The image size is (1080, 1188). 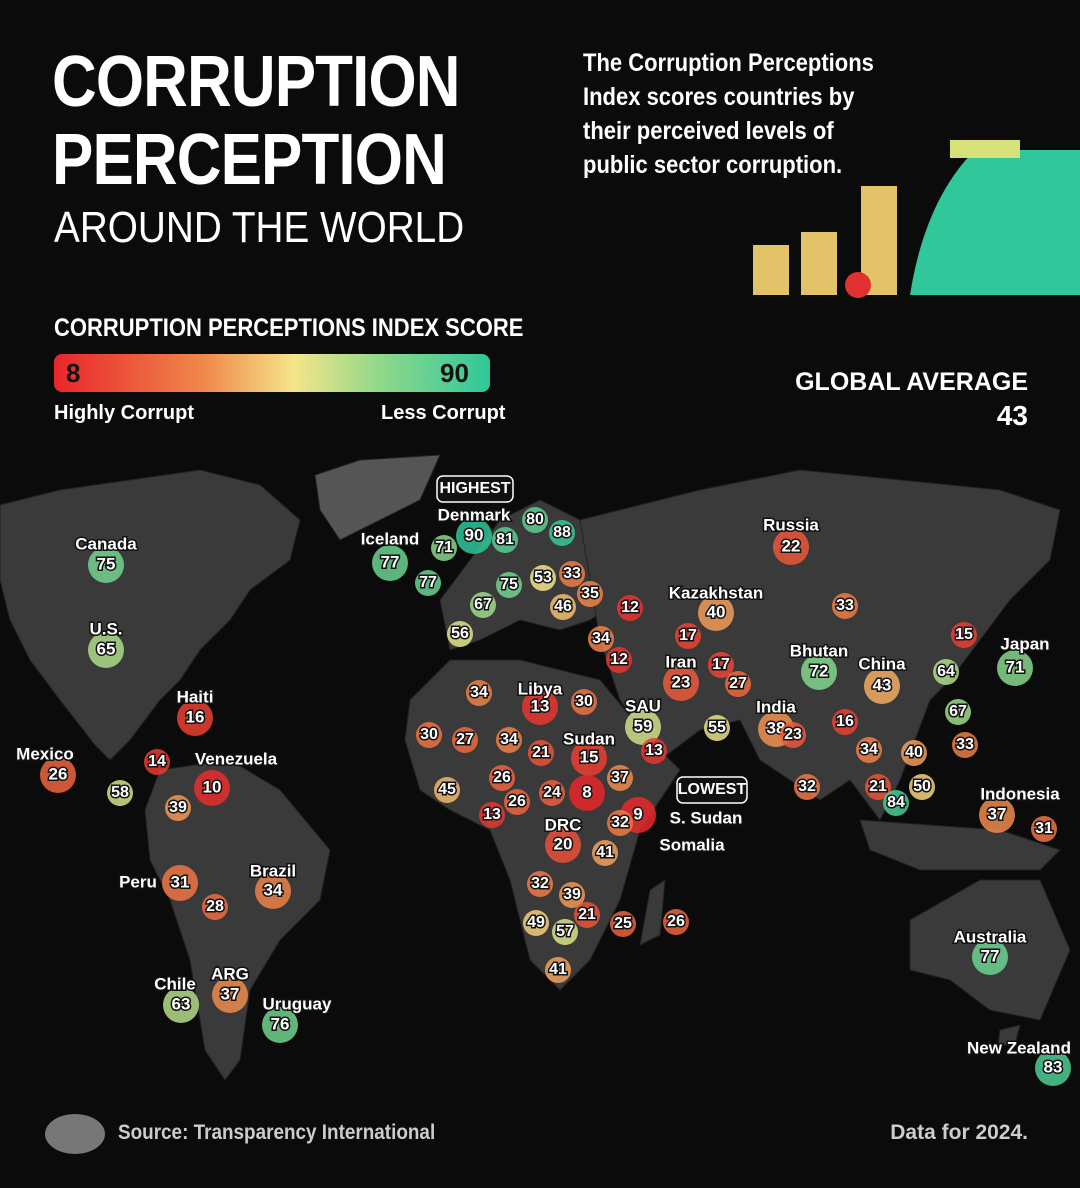 What do you see at coordinates (428, 582) in the screenshot?
I see `score-label: 77` at bounding box center [428, 582].